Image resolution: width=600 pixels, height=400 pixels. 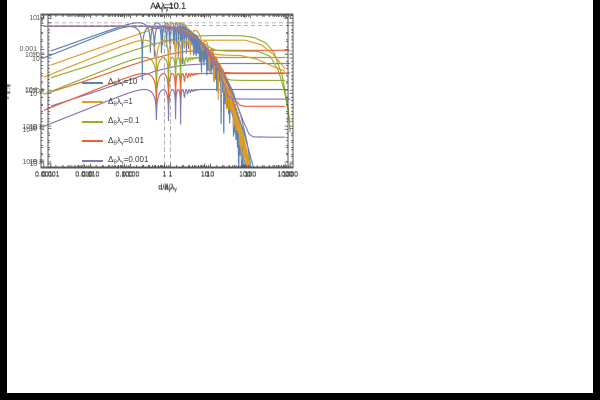 What do you see at coordinates (37, 59) in the screenshot?
I see `y-tick-label: 10⁻⁵` at bounding box center [37, 59].